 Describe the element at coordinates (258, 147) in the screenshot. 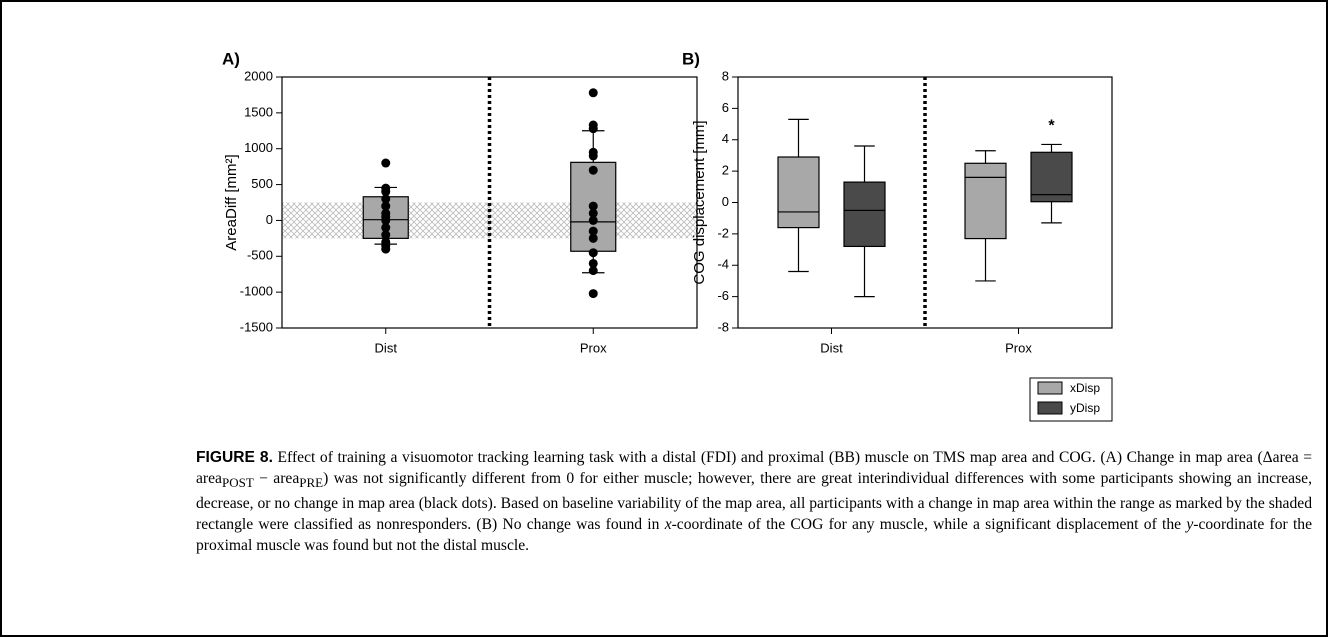

I see `y-tick-label: 1000` at that location.